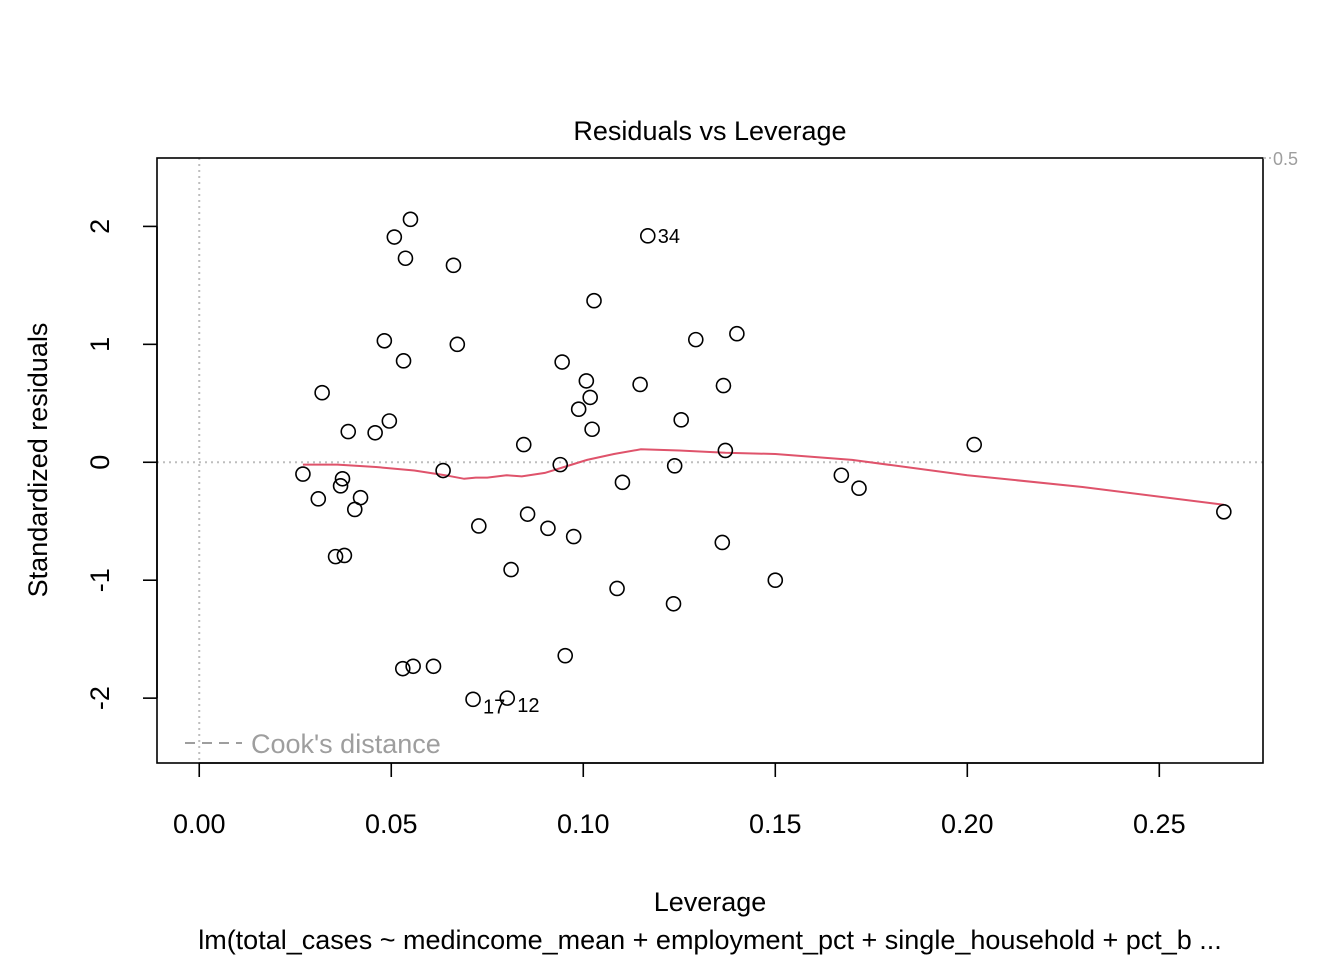  Describe the element at coordinates (100, 226) in the screenshot. I see `y-tick-label: 2` at that location.